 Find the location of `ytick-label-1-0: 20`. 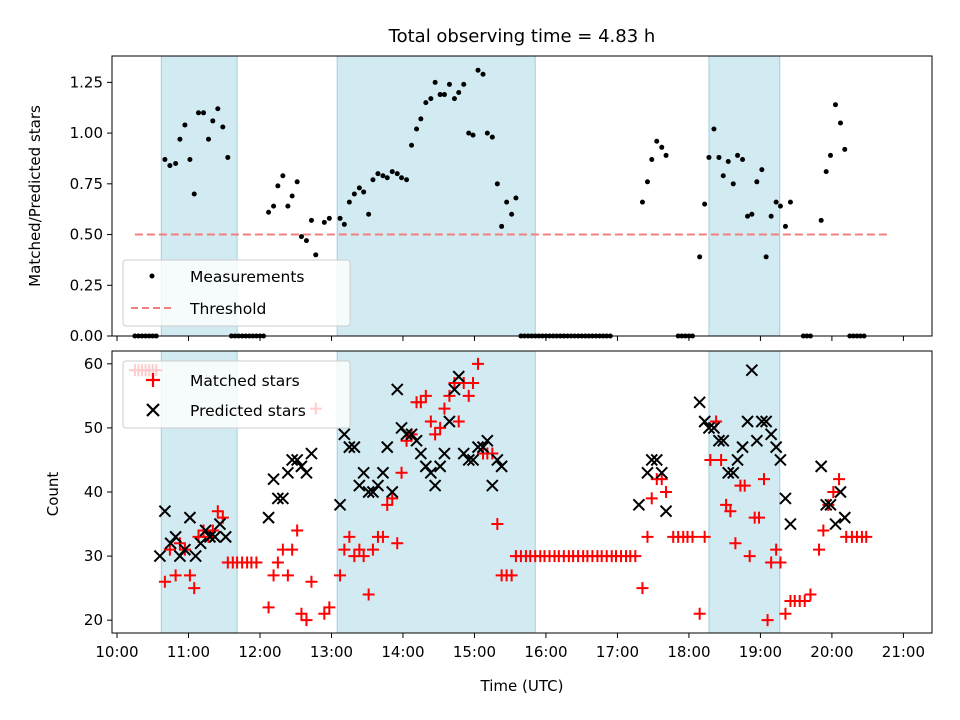

ytick-label-1-0: 20 is located at coordinates (93, 620).